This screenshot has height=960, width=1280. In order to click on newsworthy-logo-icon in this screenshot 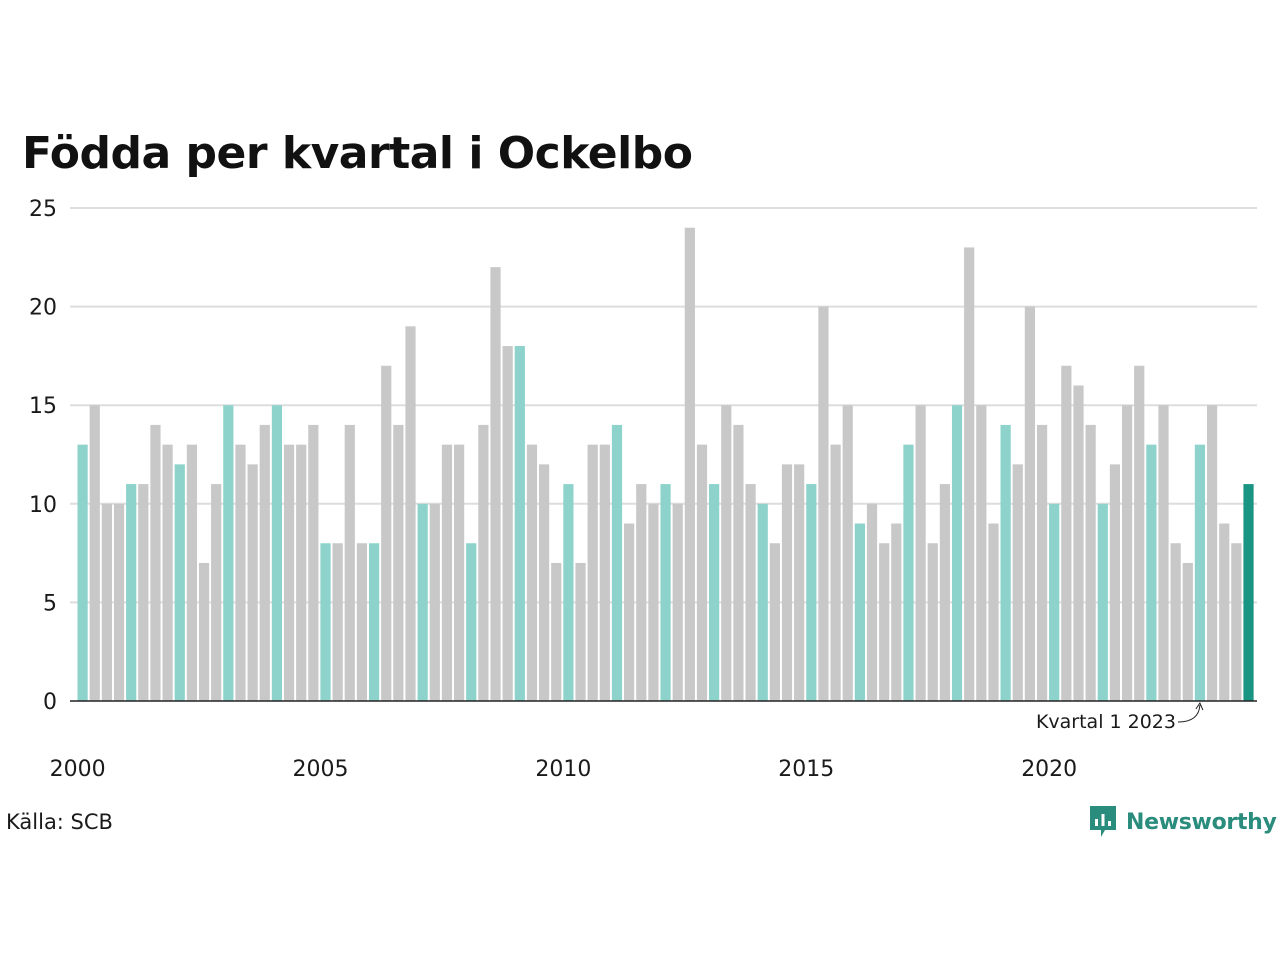, I will do `click(1103, 821)`.